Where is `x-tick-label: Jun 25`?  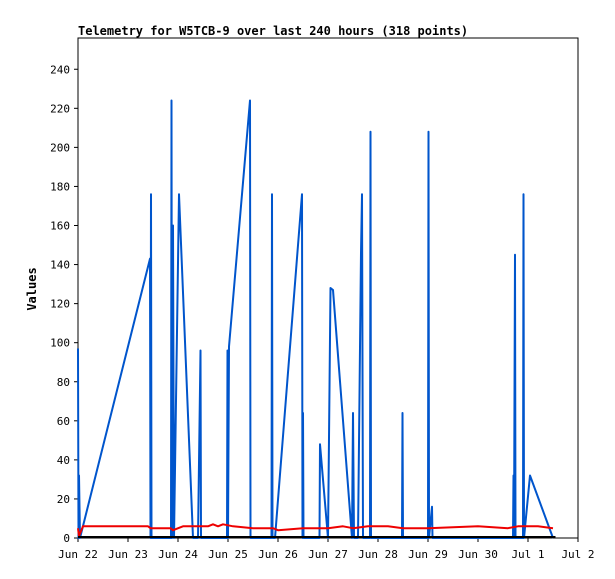 x-tick-label: Jun 25 is located at coordinates (228, 554).